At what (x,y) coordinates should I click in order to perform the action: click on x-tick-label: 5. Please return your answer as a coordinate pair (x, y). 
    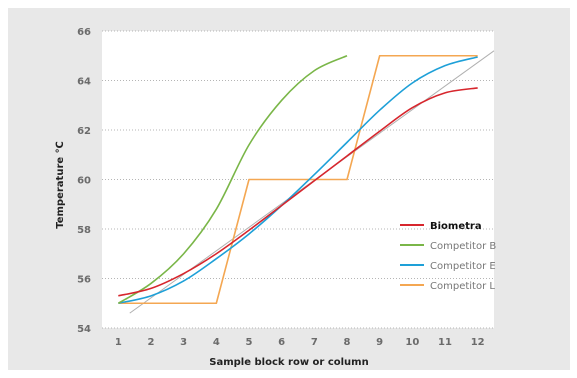
    Looking at the image, I should click on (249, 342).